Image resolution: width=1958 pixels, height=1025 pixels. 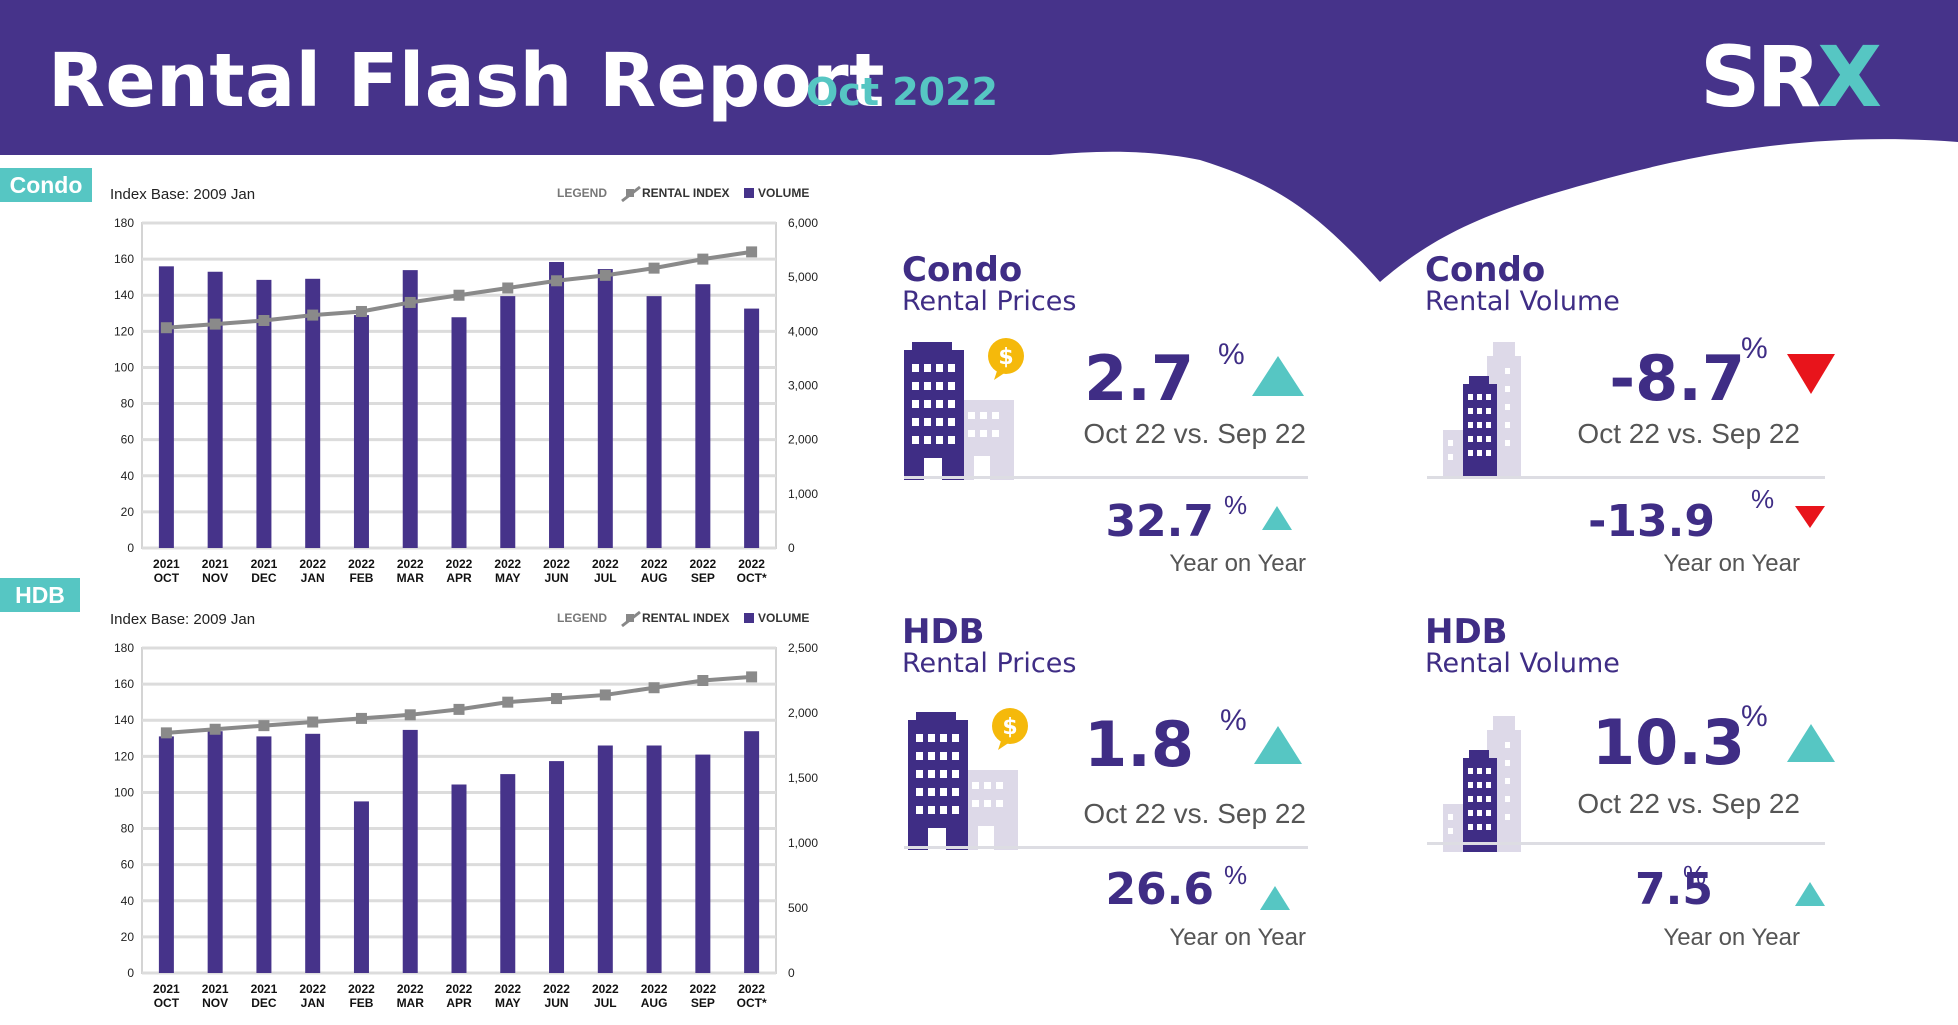 I want to click on y-right-tick-label: 1,000, so click(x=803, y=843).